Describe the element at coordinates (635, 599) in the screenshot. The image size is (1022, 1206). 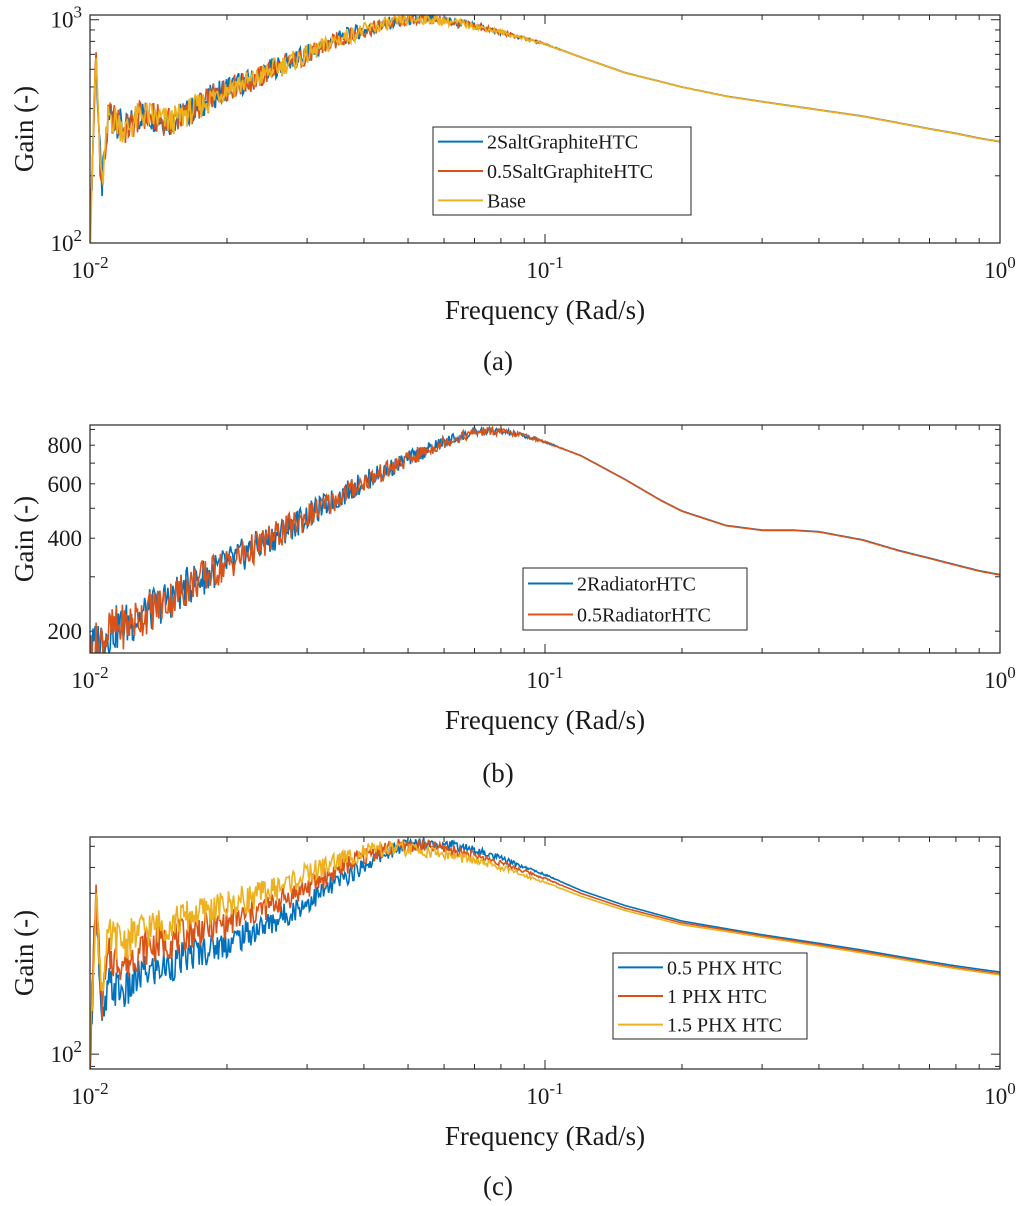
I see `legend: 2RadiatorHTC 0.5RadiatorHTC` at that location.